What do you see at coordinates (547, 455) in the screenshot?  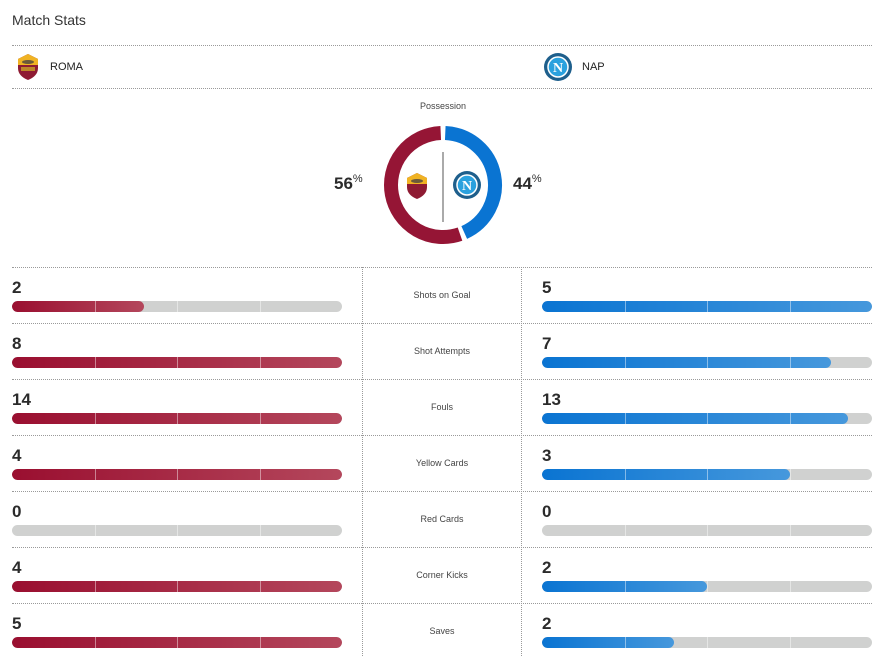 I see `away-stat-value: 3` at bounding box center [547, 455].